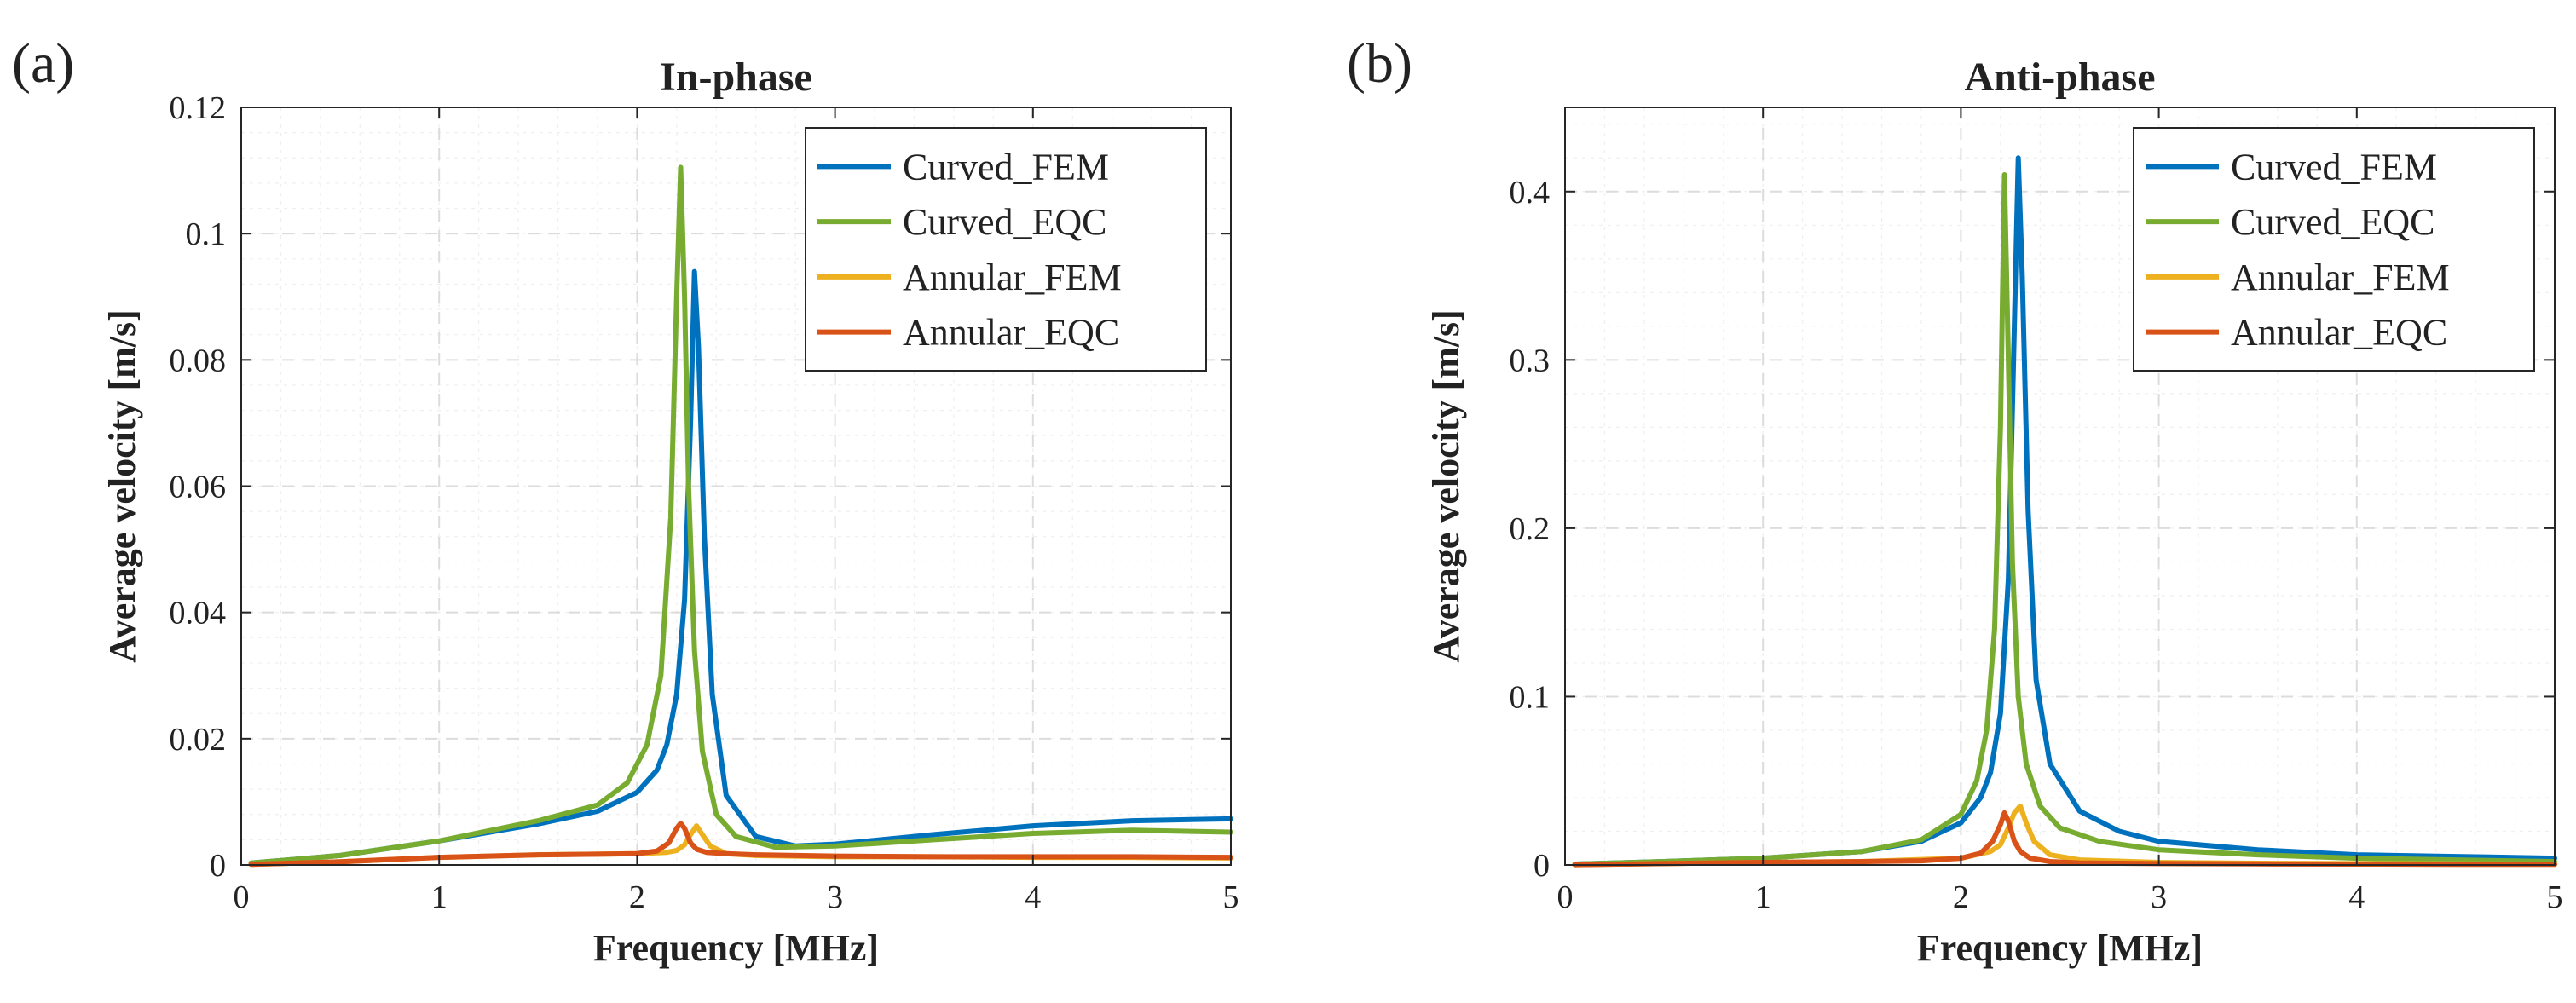  I want to click on y-tick-label: 0.04, so click(198, 613).